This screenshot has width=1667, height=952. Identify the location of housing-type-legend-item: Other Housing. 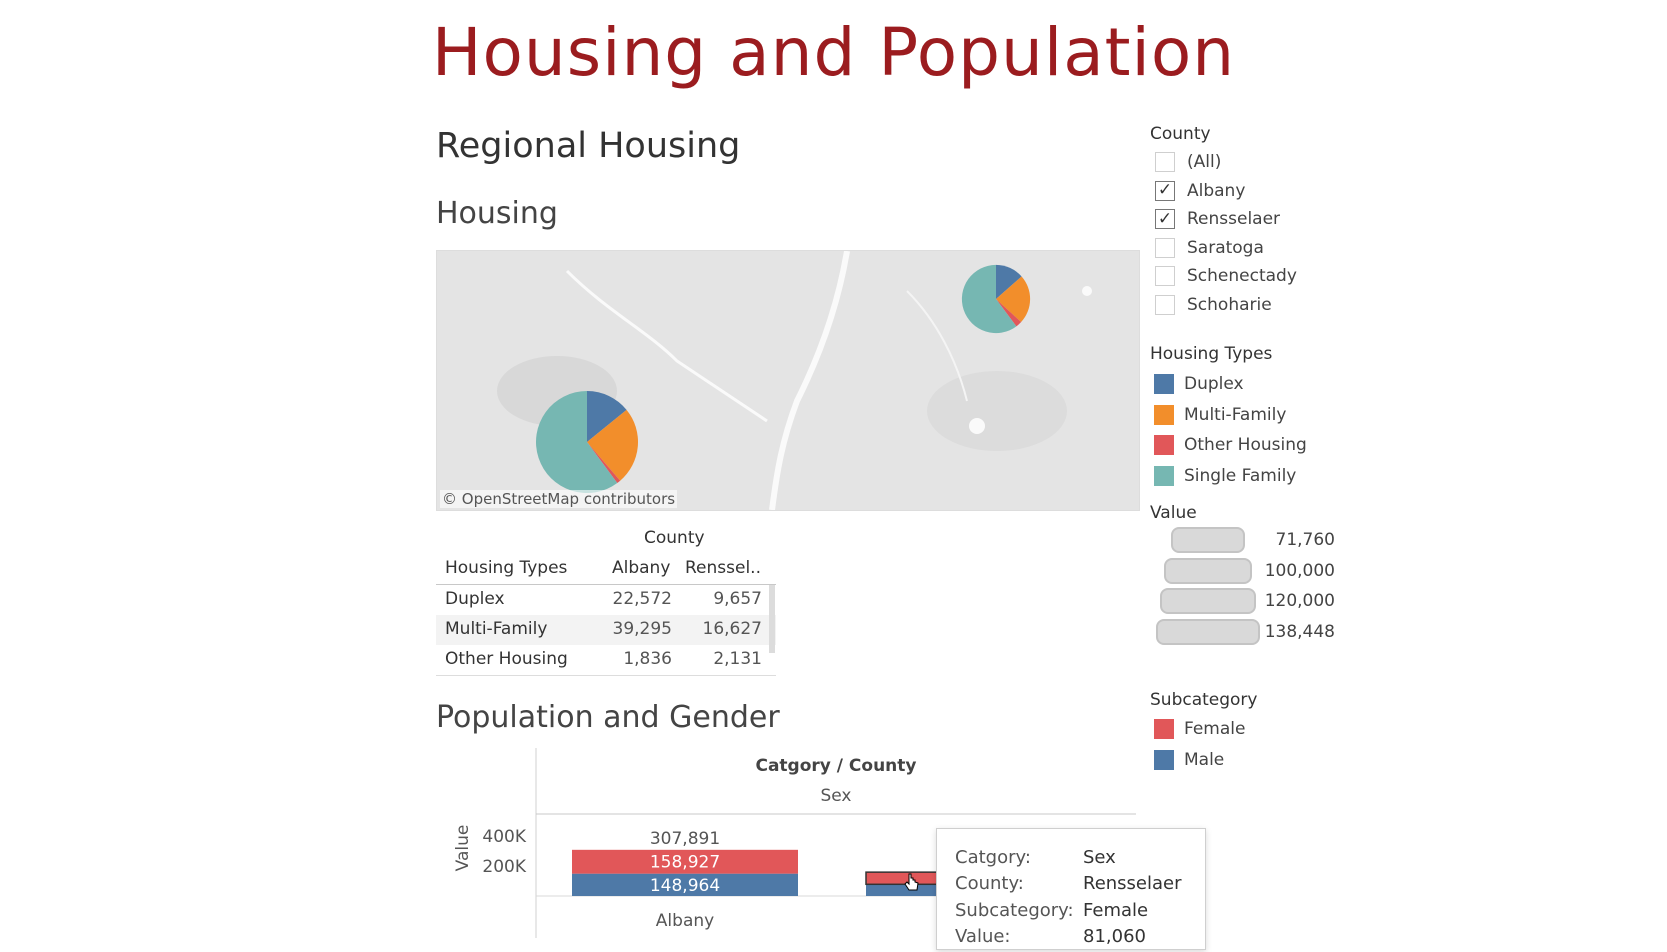
(1230, 445).